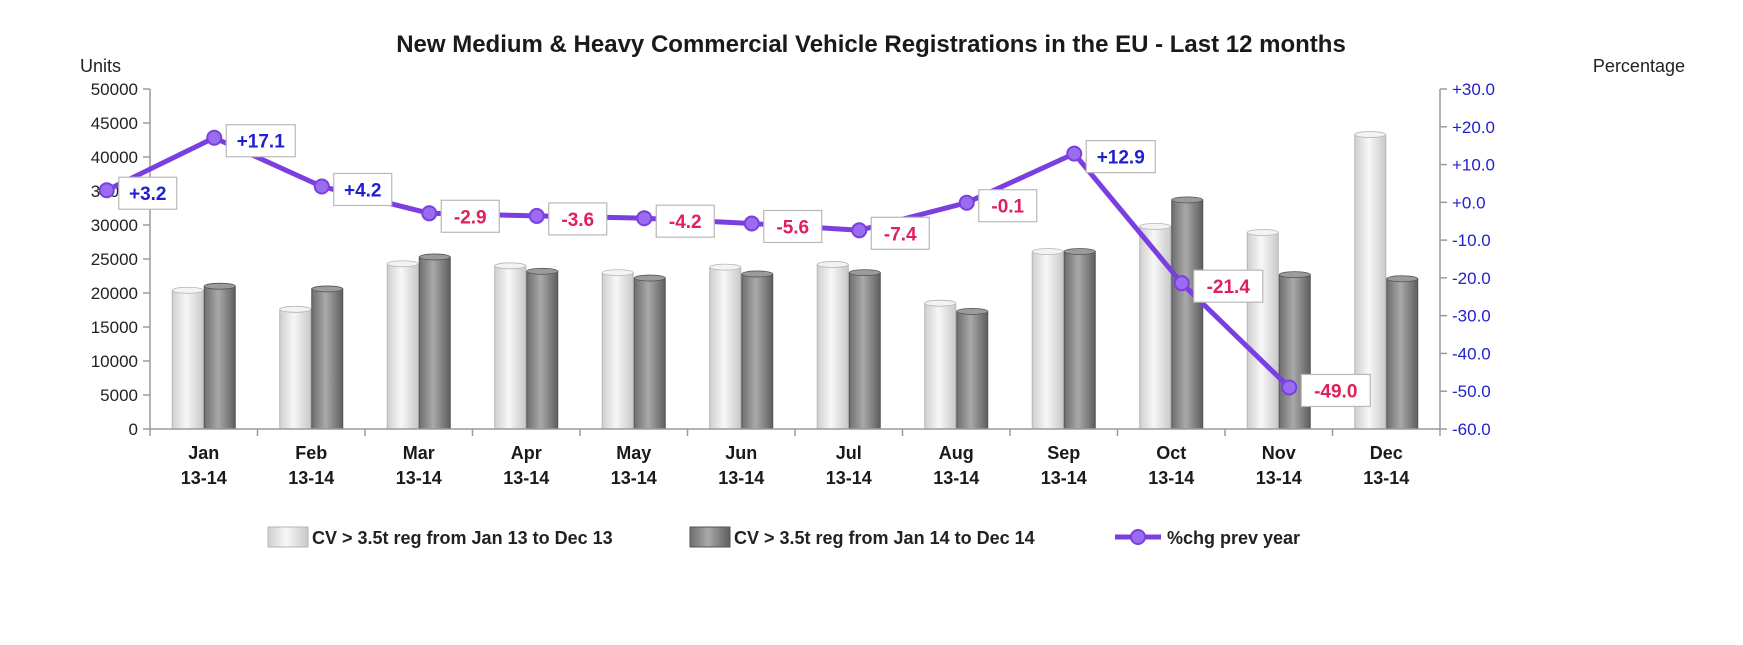  I want to click on right-tick-label: +10.0, so click(1473, 165).